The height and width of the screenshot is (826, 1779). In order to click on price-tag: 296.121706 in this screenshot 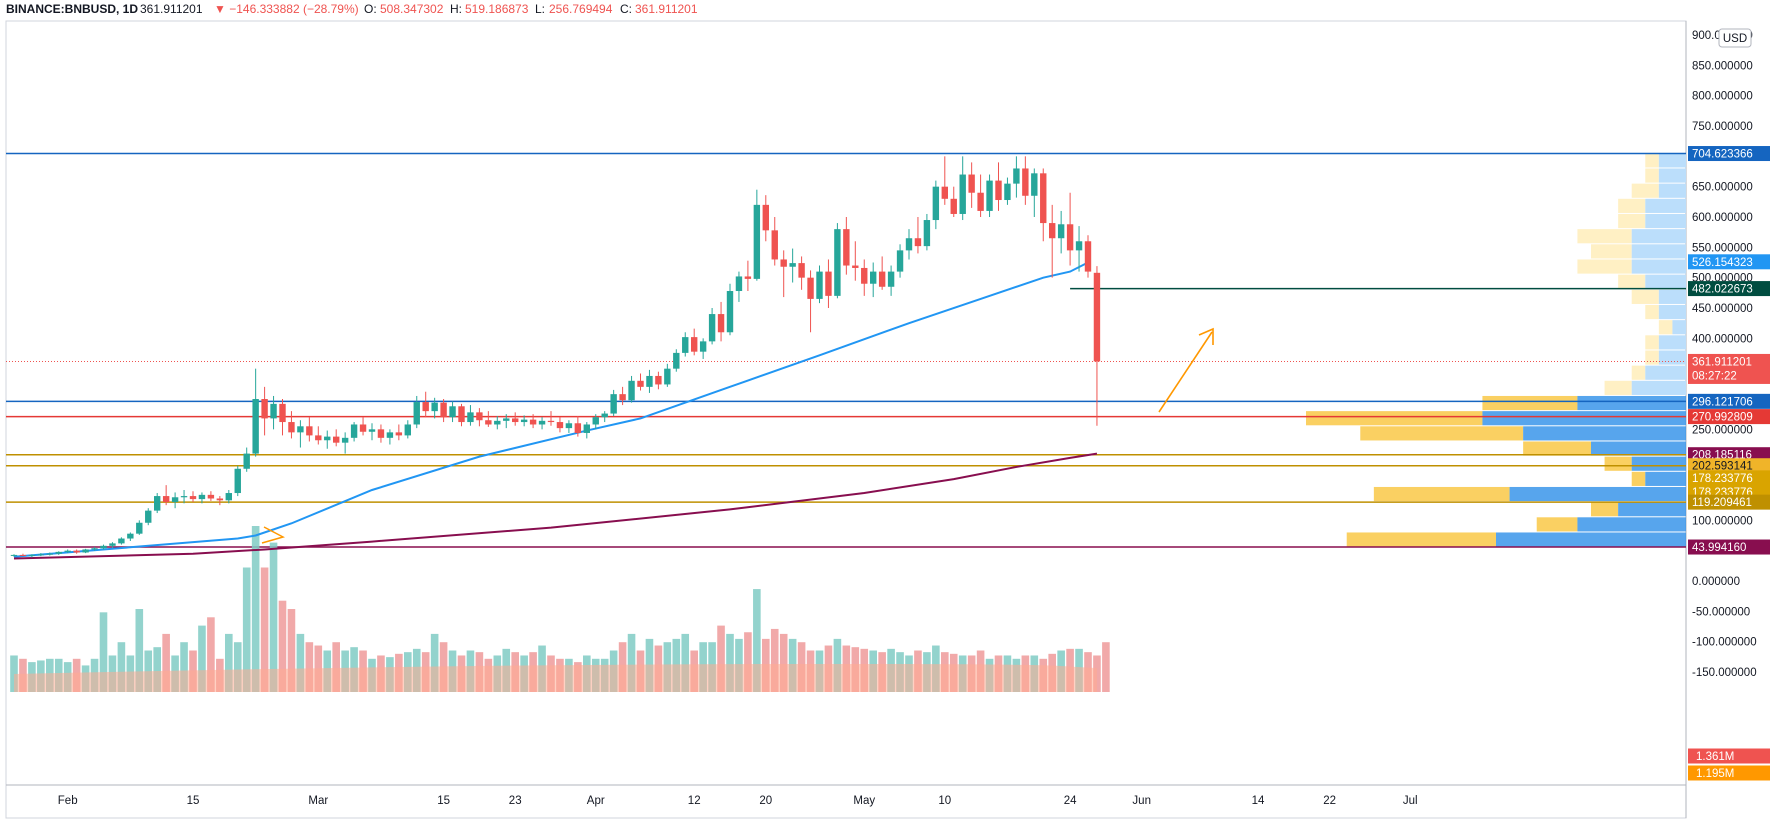, I will do `click(1729, 401)`.